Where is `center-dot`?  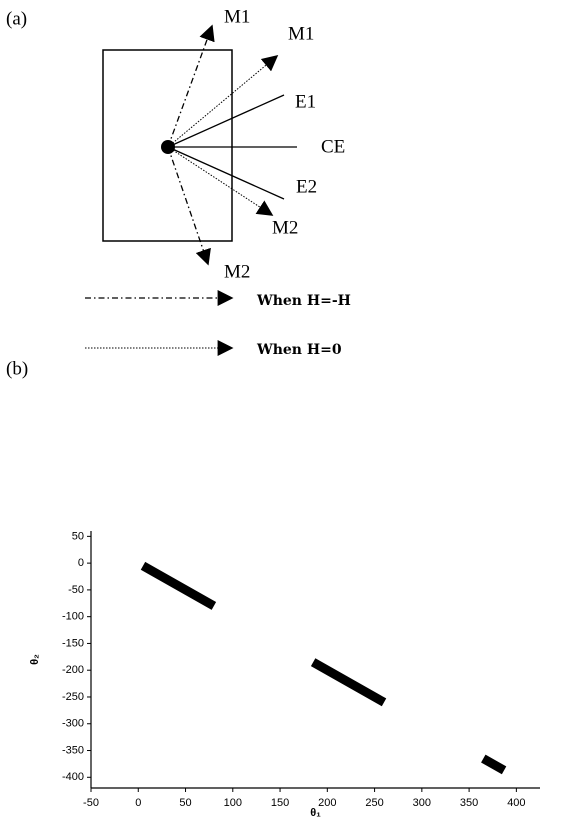 center-dot is located at coordinates (168, 147).